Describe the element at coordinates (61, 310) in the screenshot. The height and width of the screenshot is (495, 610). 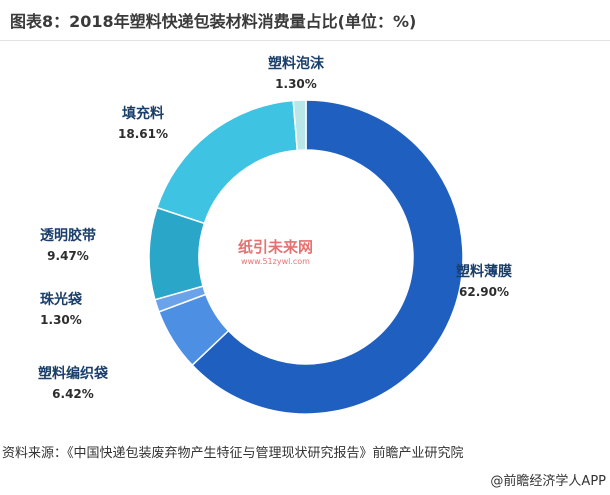
I see `slice-label-2: 珠光袋 1.30%` at that location.